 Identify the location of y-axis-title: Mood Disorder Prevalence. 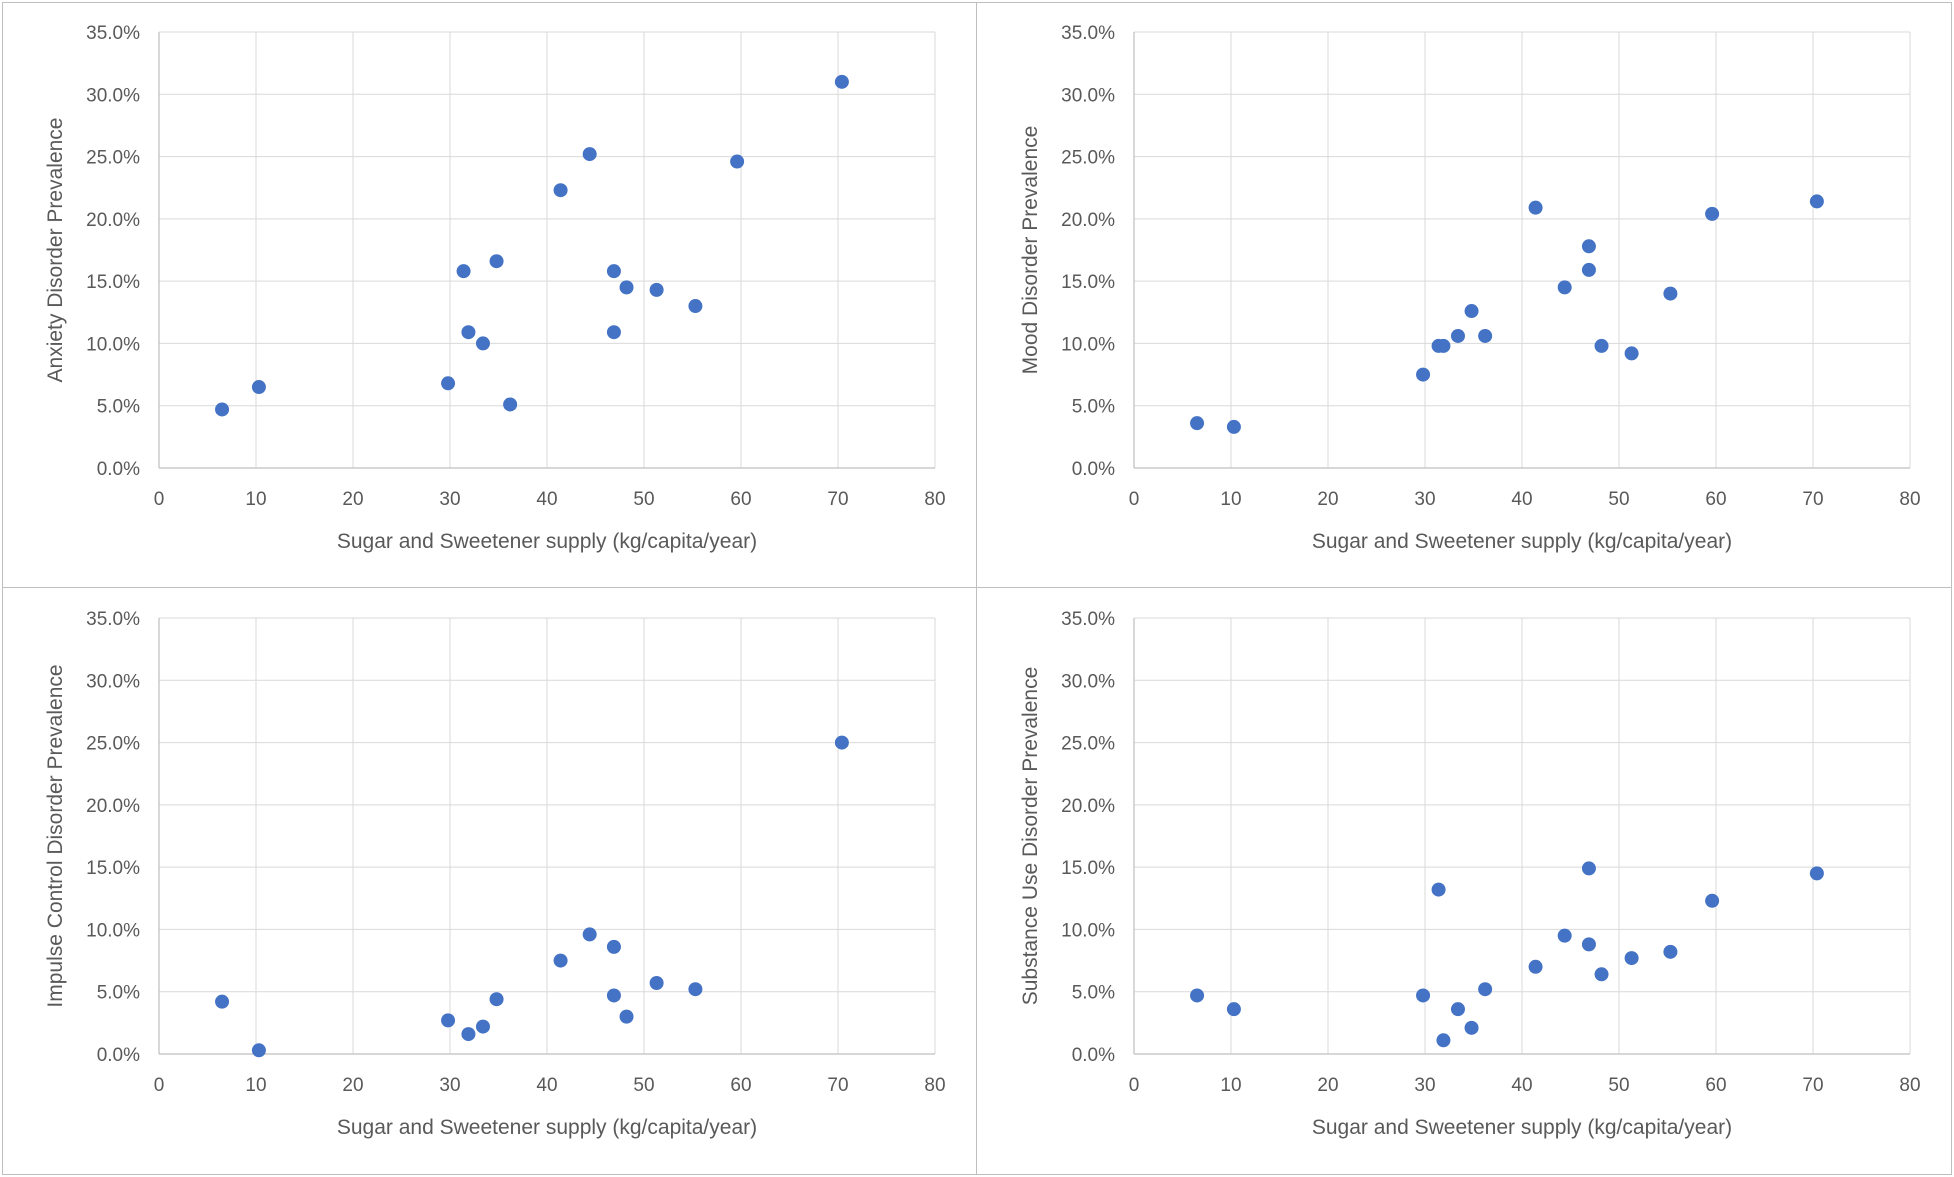
(1030, 250).